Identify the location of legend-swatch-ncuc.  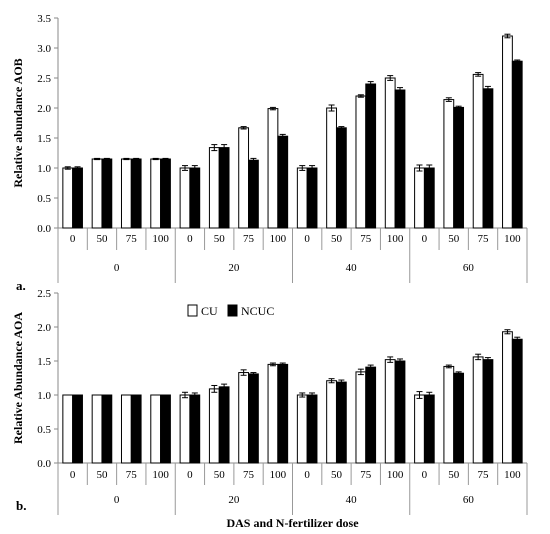
(232, 310).